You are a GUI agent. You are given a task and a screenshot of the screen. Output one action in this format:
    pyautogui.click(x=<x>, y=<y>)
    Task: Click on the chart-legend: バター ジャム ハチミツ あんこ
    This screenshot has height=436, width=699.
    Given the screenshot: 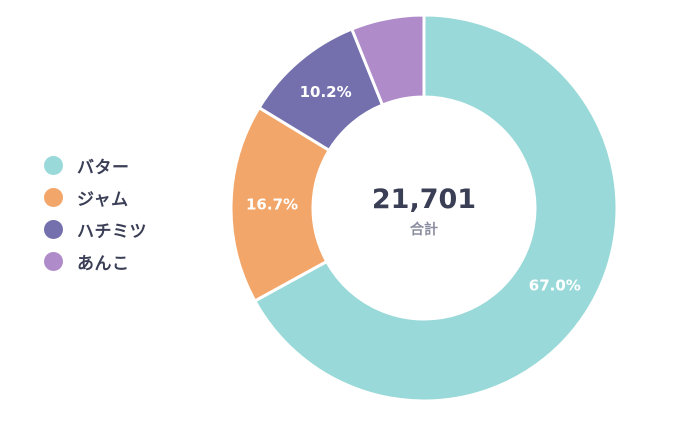 What is the action you would take?
    pyautogui.click(x=95, y=213)
    